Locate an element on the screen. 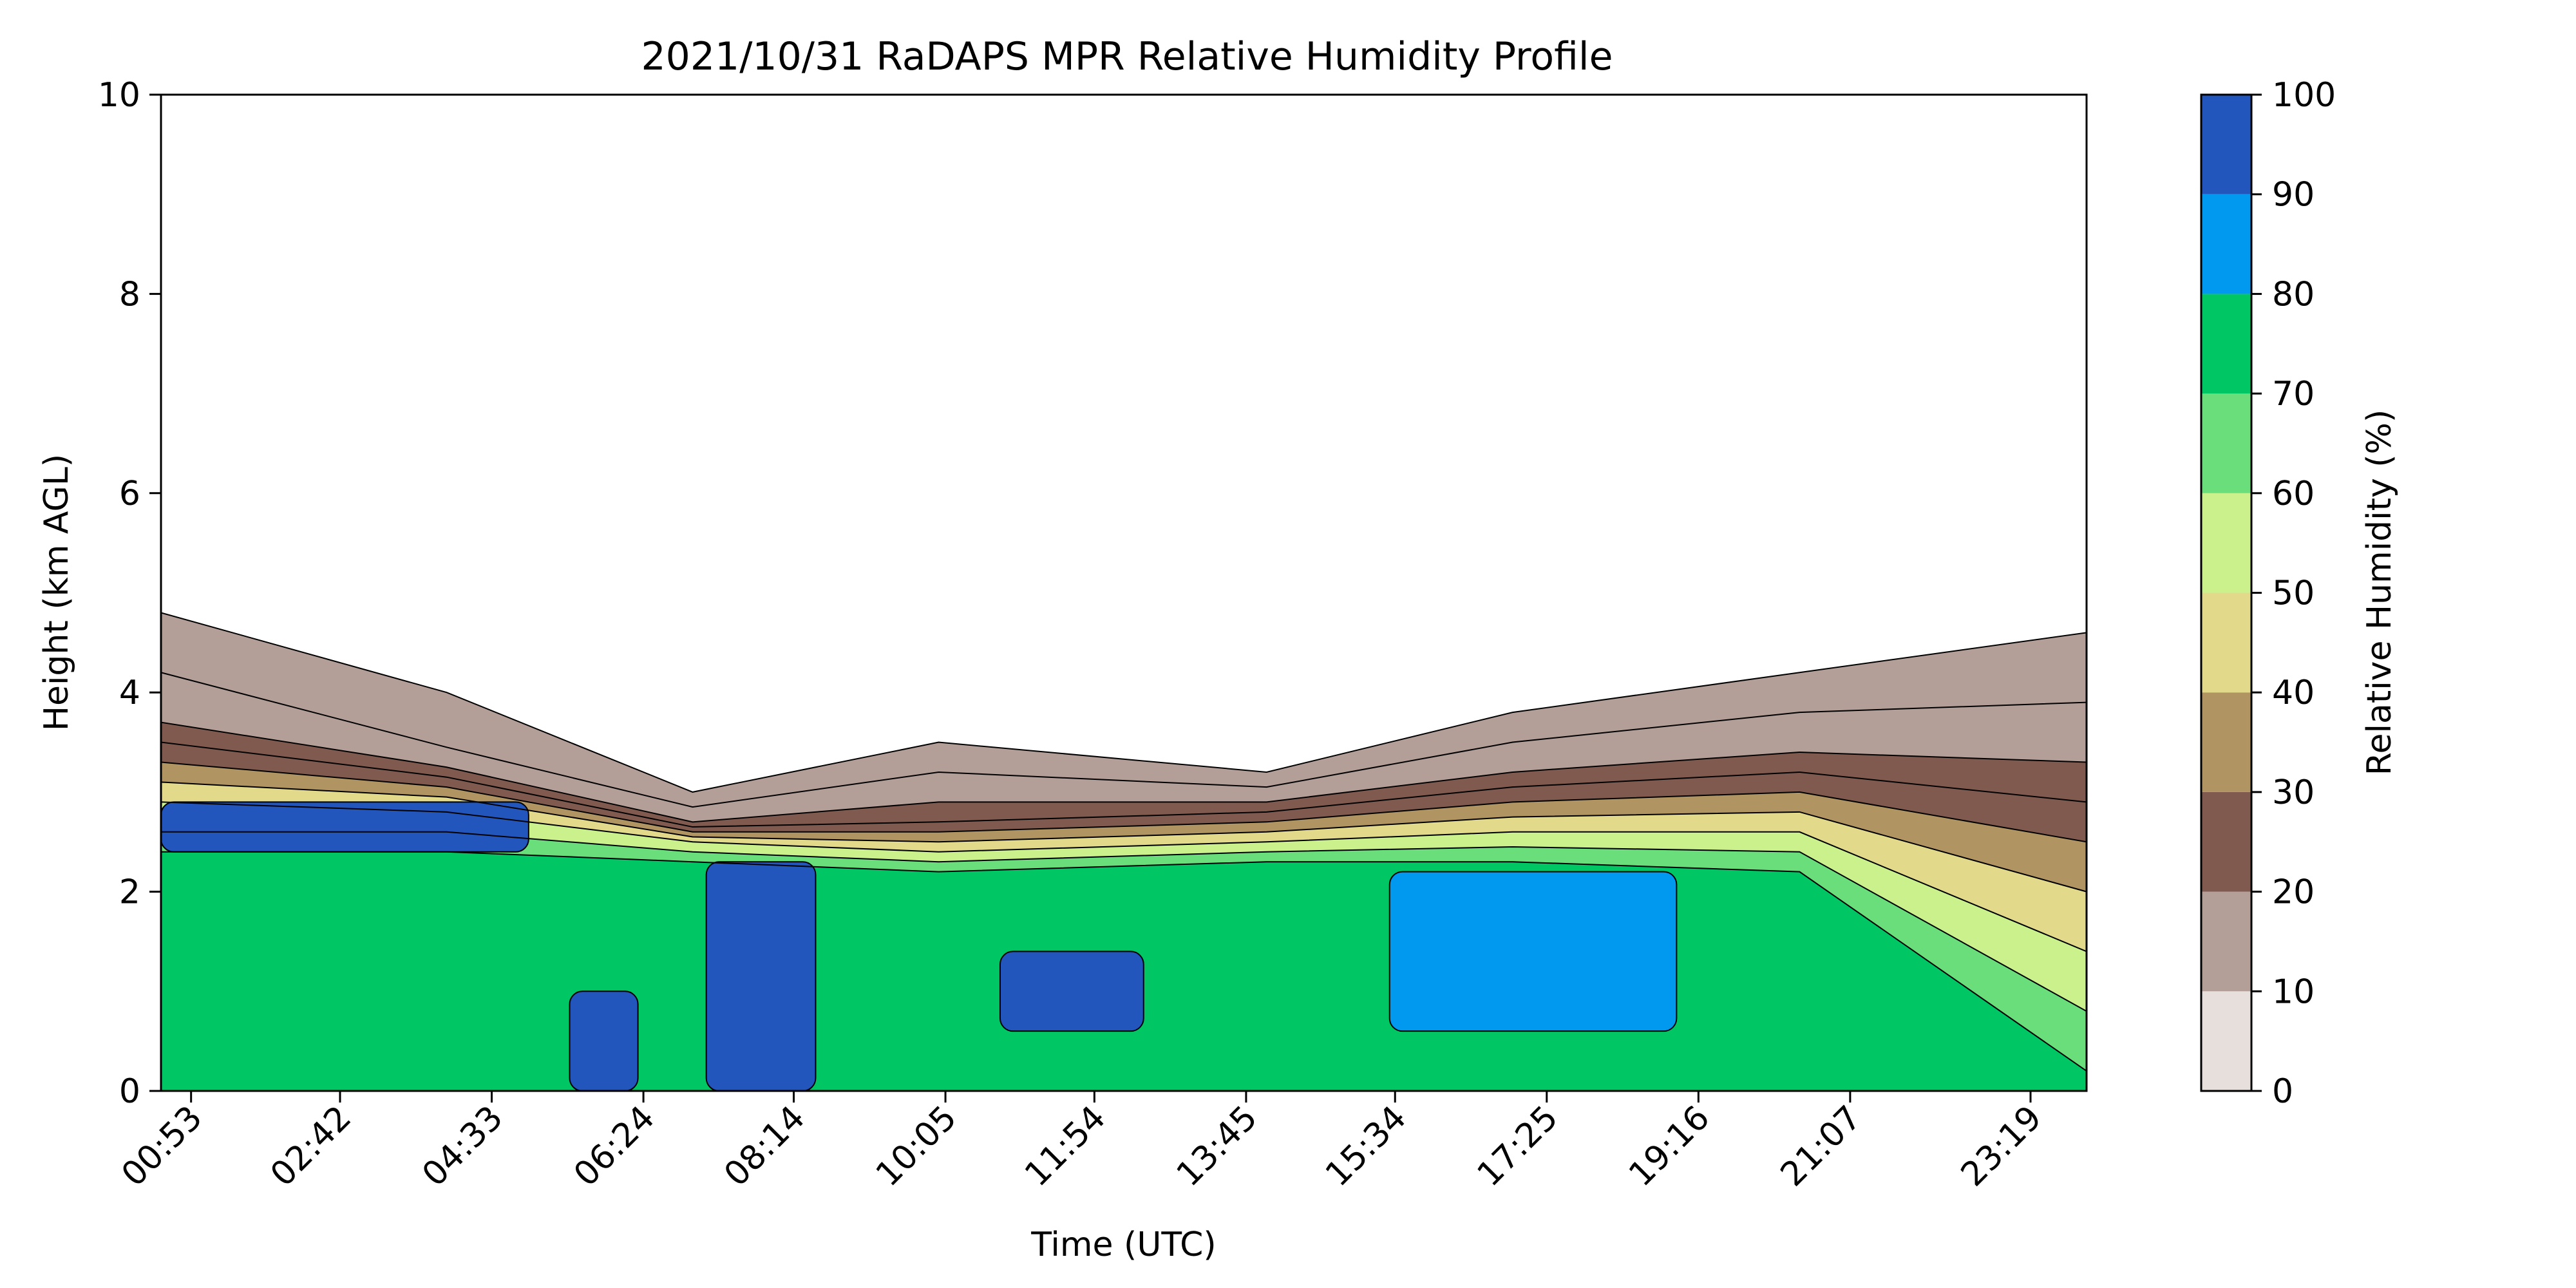  y-axis-label: Height (km AGL) is located at coordinates (56, 592).